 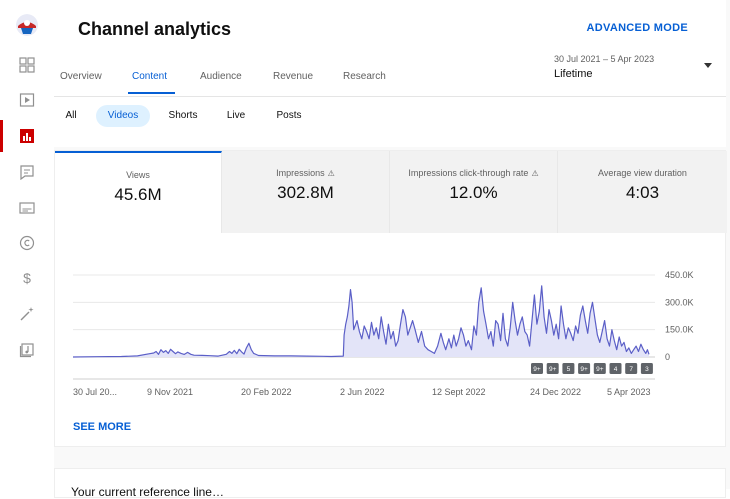 I want to click on metric-impressions: Impressions ⚠ 302.8M, so click(x=306, y=192).